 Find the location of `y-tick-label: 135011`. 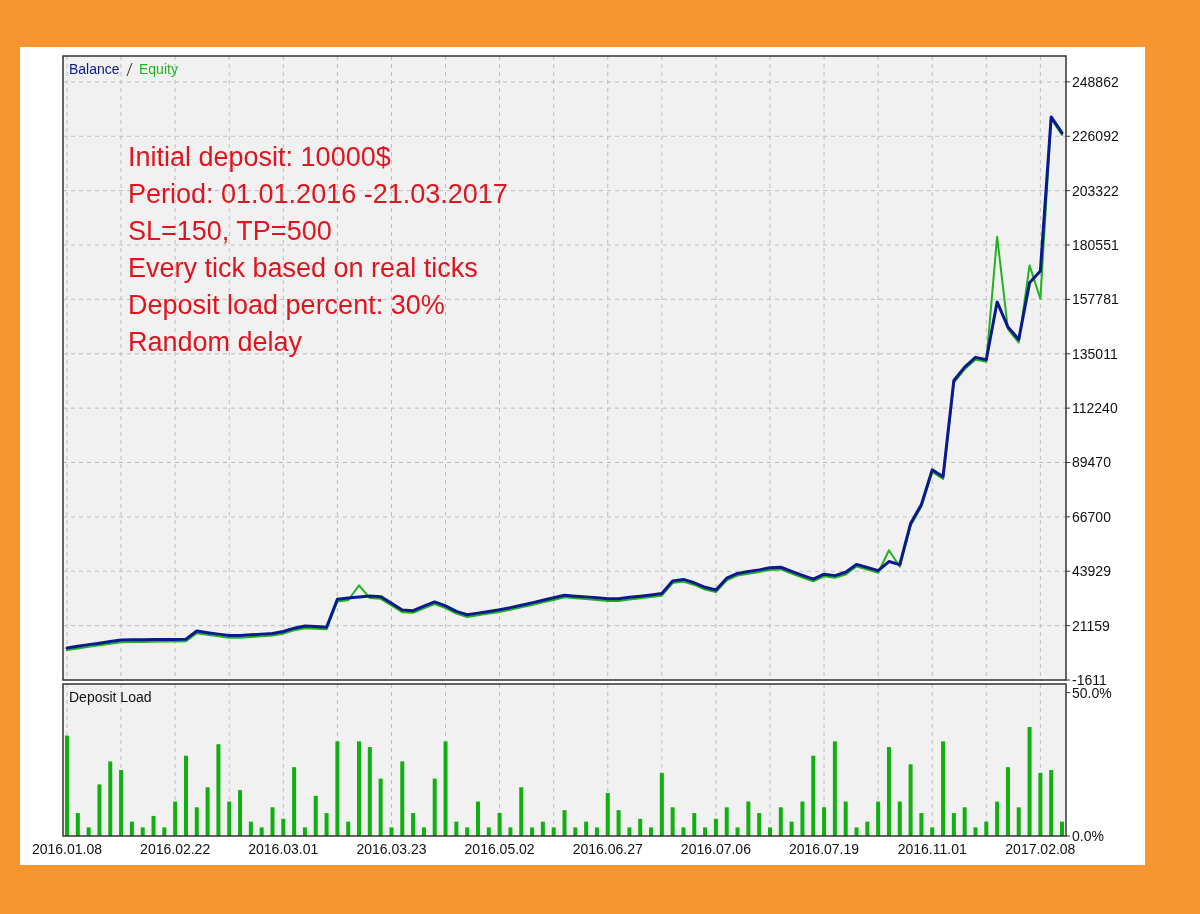

y-tick-label: 135011 is located at coordinates (1095, 353).